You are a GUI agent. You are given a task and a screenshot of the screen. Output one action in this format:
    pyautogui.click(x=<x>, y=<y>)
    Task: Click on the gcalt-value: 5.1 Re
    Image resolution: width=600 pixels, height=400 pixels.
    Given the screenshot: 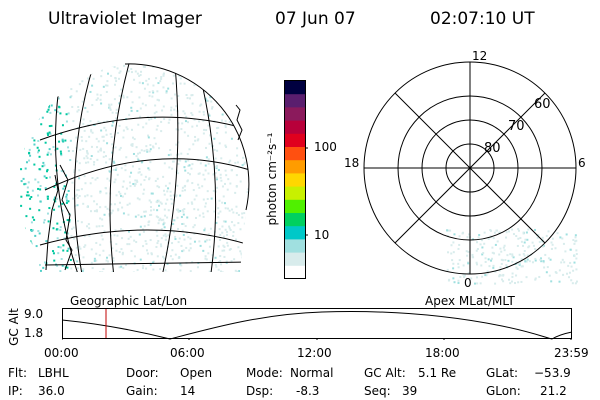 What is the action you would take?
    pyautogui.click(x=437, y=373)
    